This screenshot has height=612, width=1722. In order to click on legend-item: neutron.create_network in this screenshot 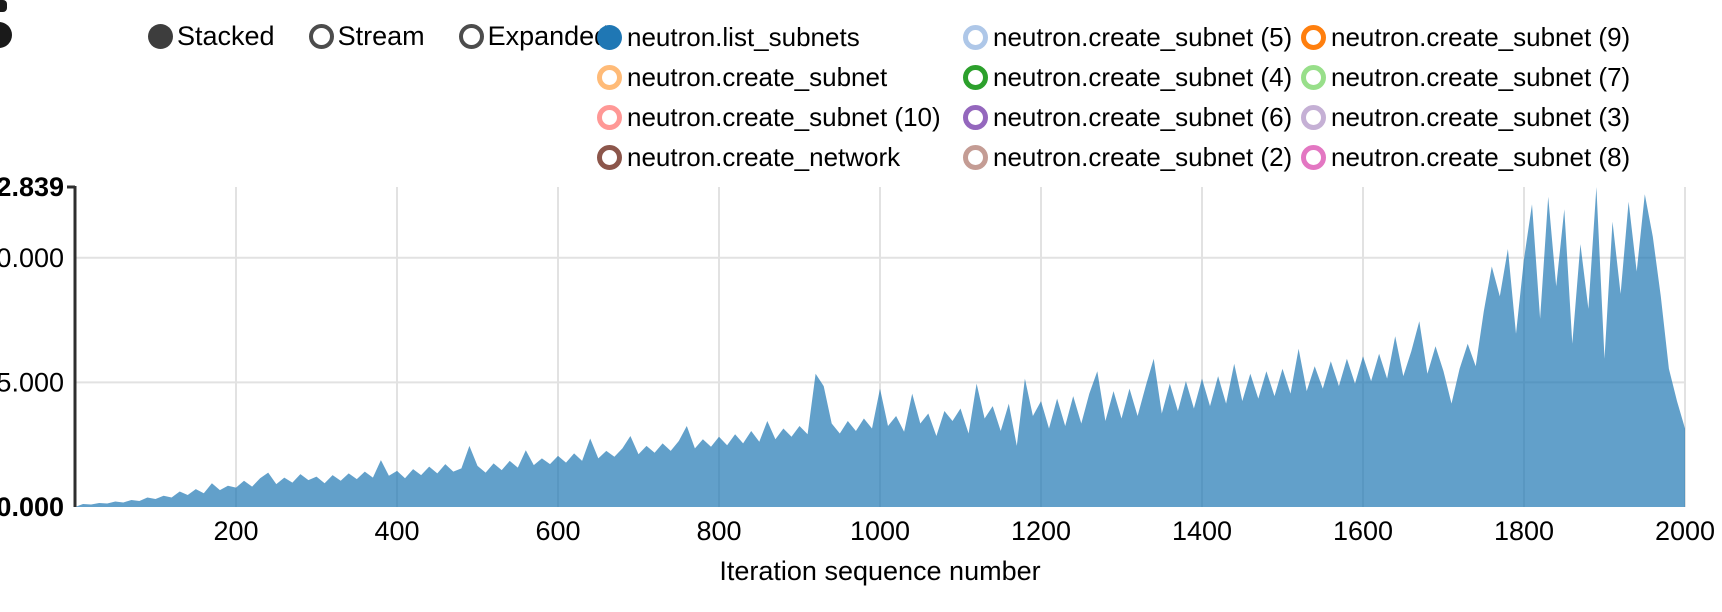, I will do `click(769, 157)`.